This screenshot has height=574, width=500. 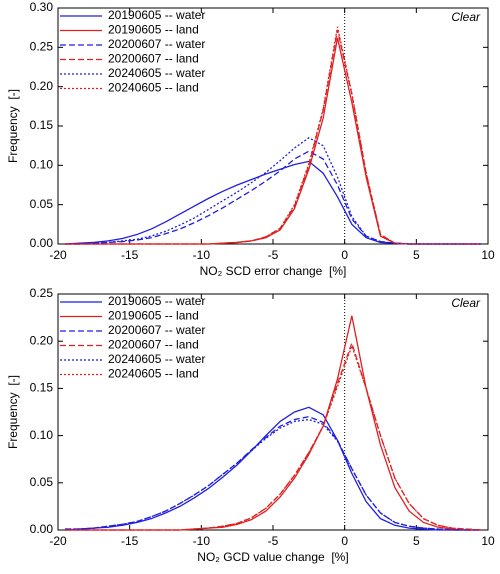 What do you see at coordinates (272, 557) in the screenshot?
I see `x-axis-label: NO₂ GCD value change [%]` at bounding box center [272, 557].